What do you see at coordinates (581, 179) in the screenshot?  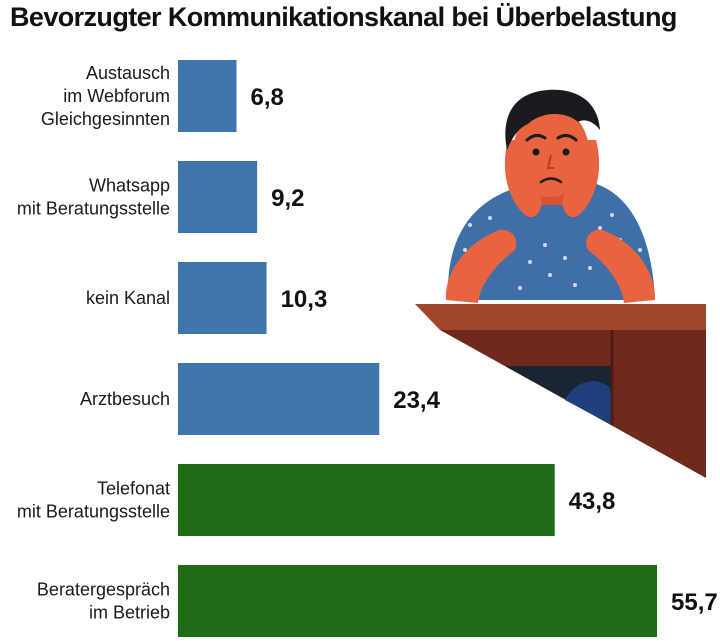 I see `right-hand` at bounding box center [581, 179].